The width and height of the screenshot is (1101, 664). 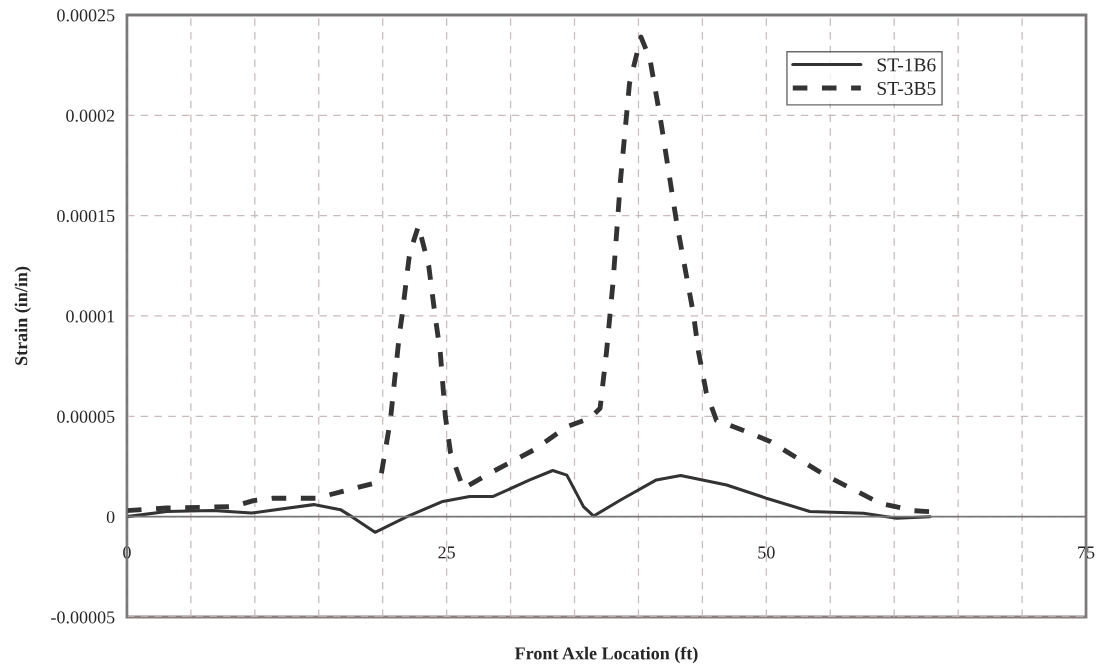 I want to click on y-tick-label: -0.00005, so click(x=83, y=617).